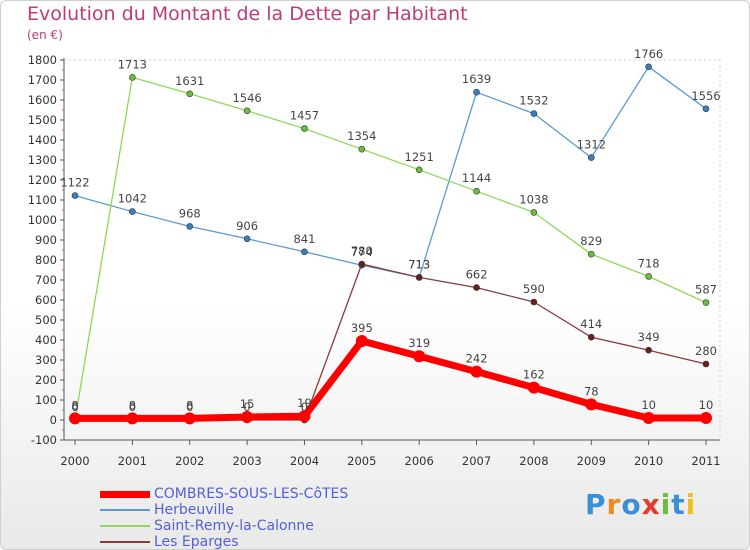 This screenshot has width=750, height=550. What do you see at coordinates (706, 290) in the screenshot?
I see `data-label: 587` at bounding box center [706, 290].